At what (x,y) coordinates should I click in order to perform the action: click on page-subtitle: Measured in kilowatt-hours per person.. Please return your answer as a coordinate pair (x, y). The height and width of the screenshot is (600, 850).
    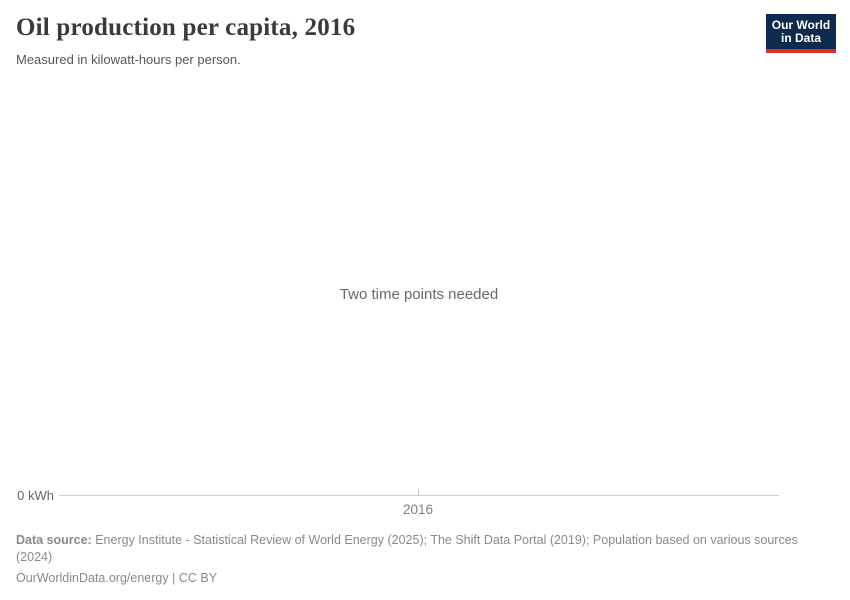
    Looking at the image, I should click on (128, 59).